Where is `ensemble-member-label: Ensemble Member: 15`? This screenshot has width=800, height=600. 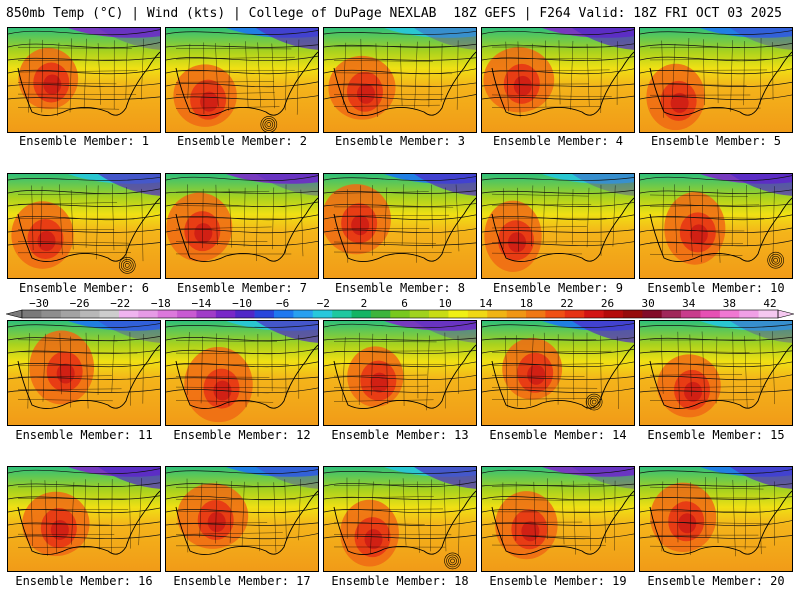
ensemble-member-label: Ensemble Member: 15 is located at coordinates (716, 435).